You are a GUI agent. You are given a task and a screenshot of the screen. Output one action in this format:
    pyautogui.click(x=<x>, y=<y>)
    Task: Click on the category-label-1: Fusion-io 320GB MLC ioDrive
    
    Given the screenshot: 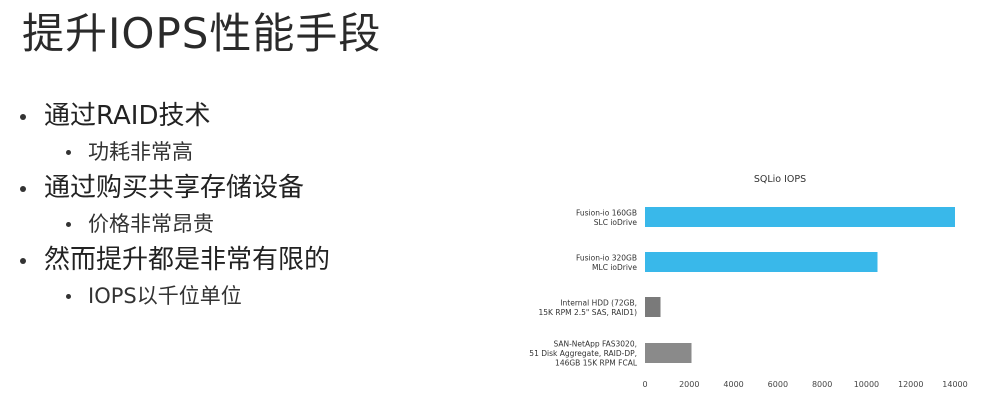 What is the action you would take?
    pyautogui.click(x=606, y=262)
    